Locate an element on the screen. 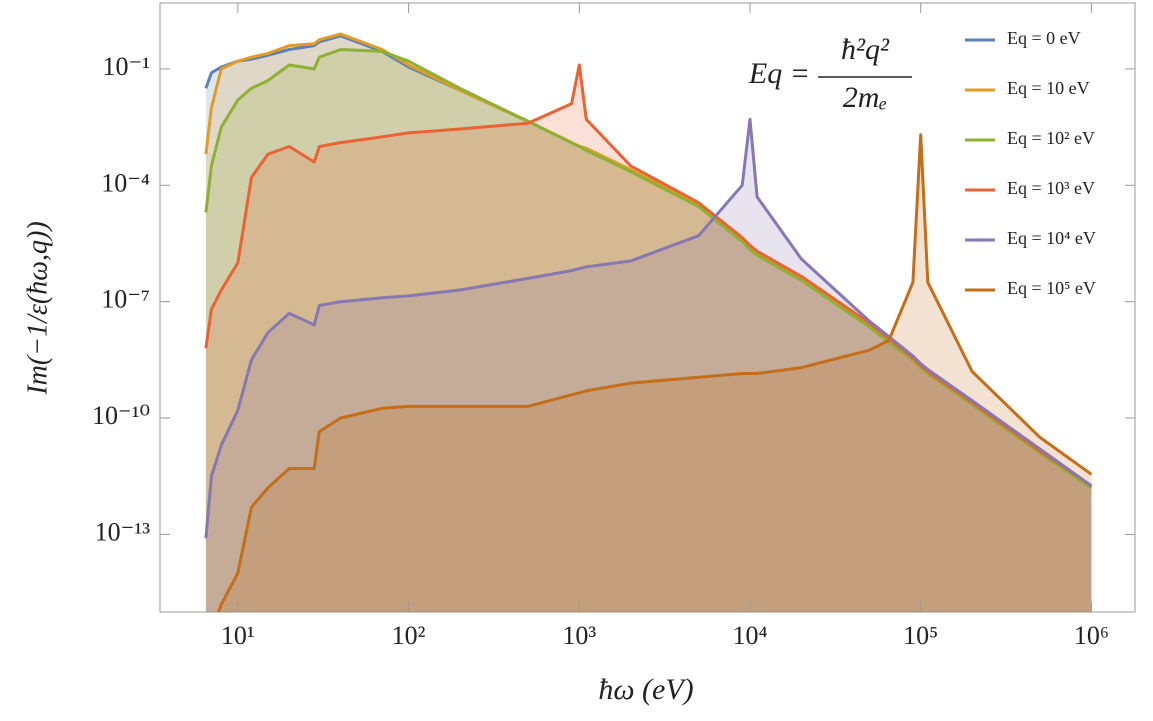 Image resolution: width=1153 pixels, height=721 pixels. formula-denominator: 2mₑ is located at coordinates (865, 97).